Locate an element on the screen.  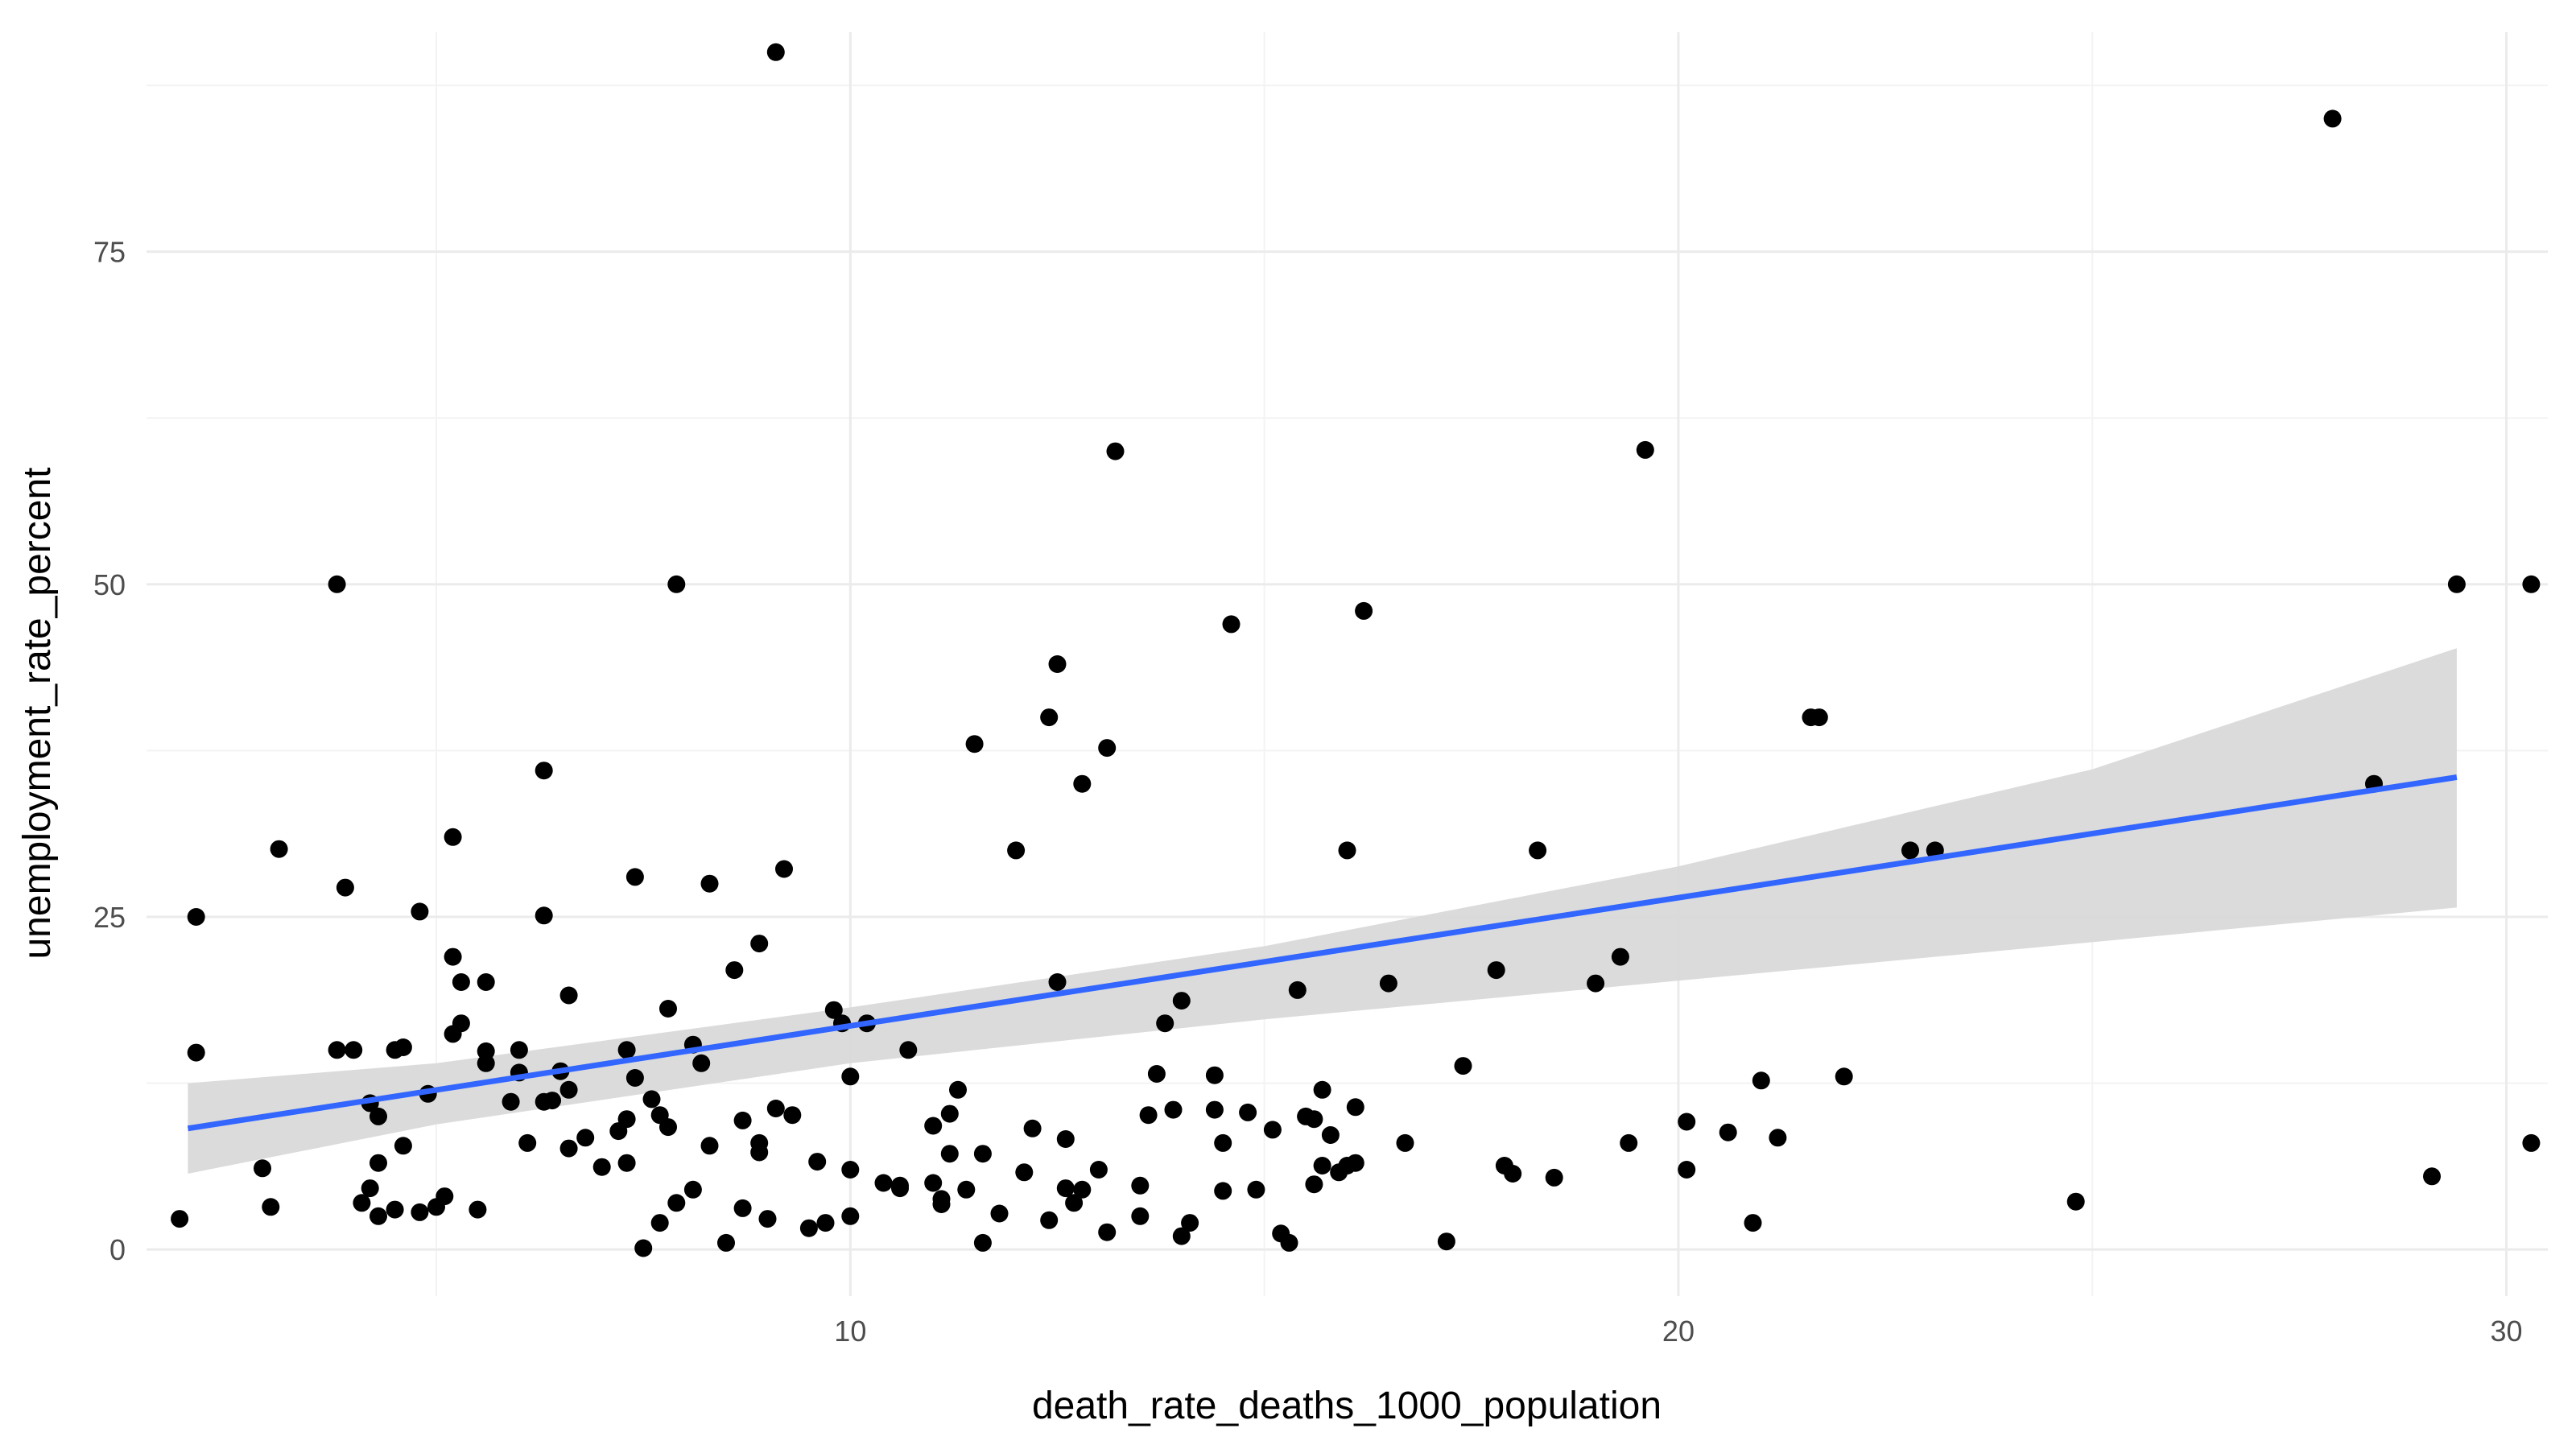
y-tick-label: 75 is located at coordinates (109, 252).